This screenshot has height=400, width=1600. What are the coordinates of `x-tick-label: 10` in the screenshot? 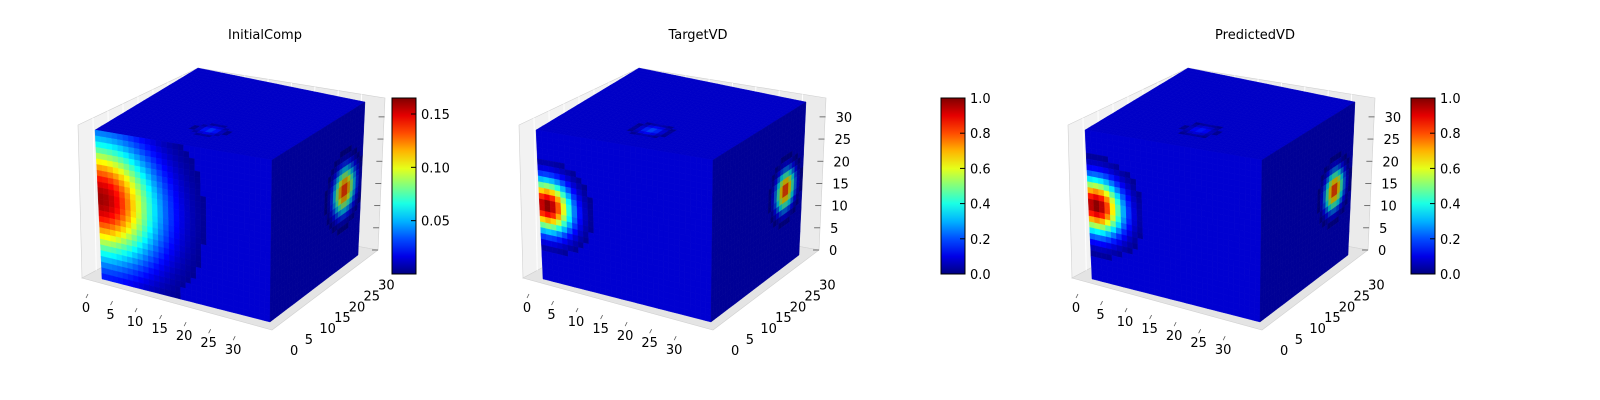 It's located at (135, 322).